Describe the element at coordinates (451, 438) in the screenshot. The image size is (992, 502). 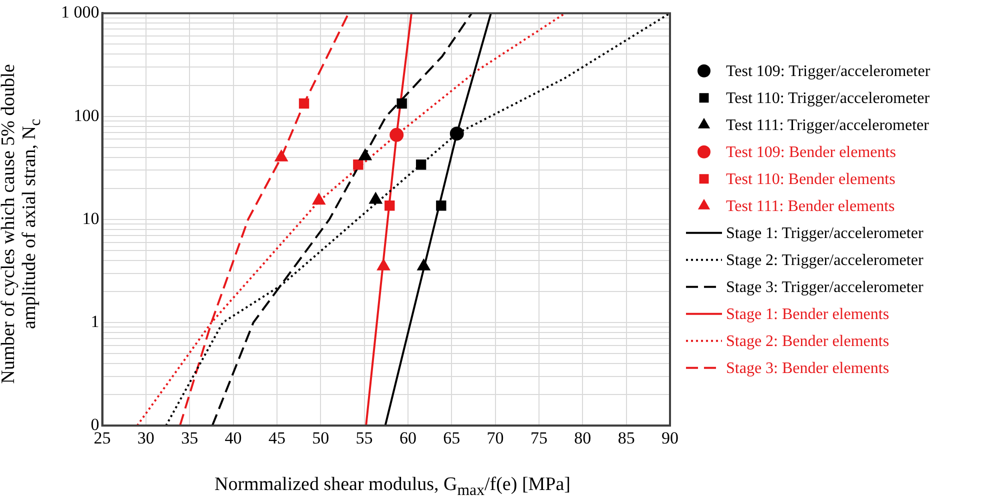
I see `x-tick-label: 65` at that location.